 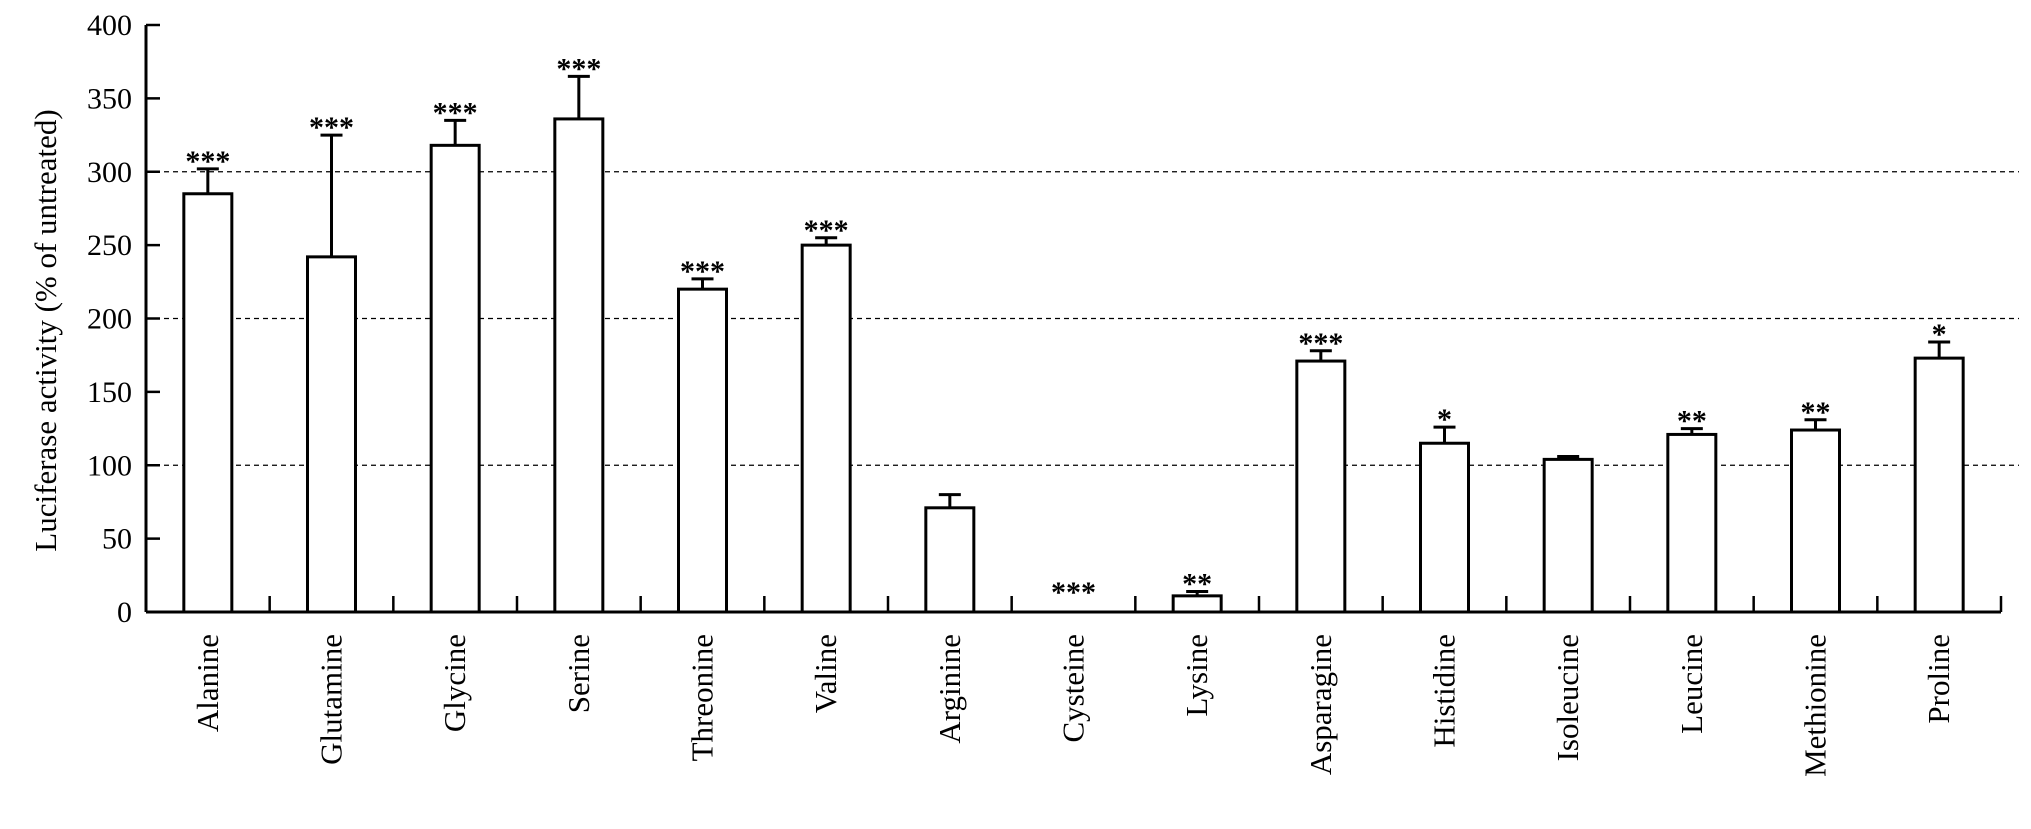 I want to click on x-tick-label: Valine, so click(x=825, y=673).